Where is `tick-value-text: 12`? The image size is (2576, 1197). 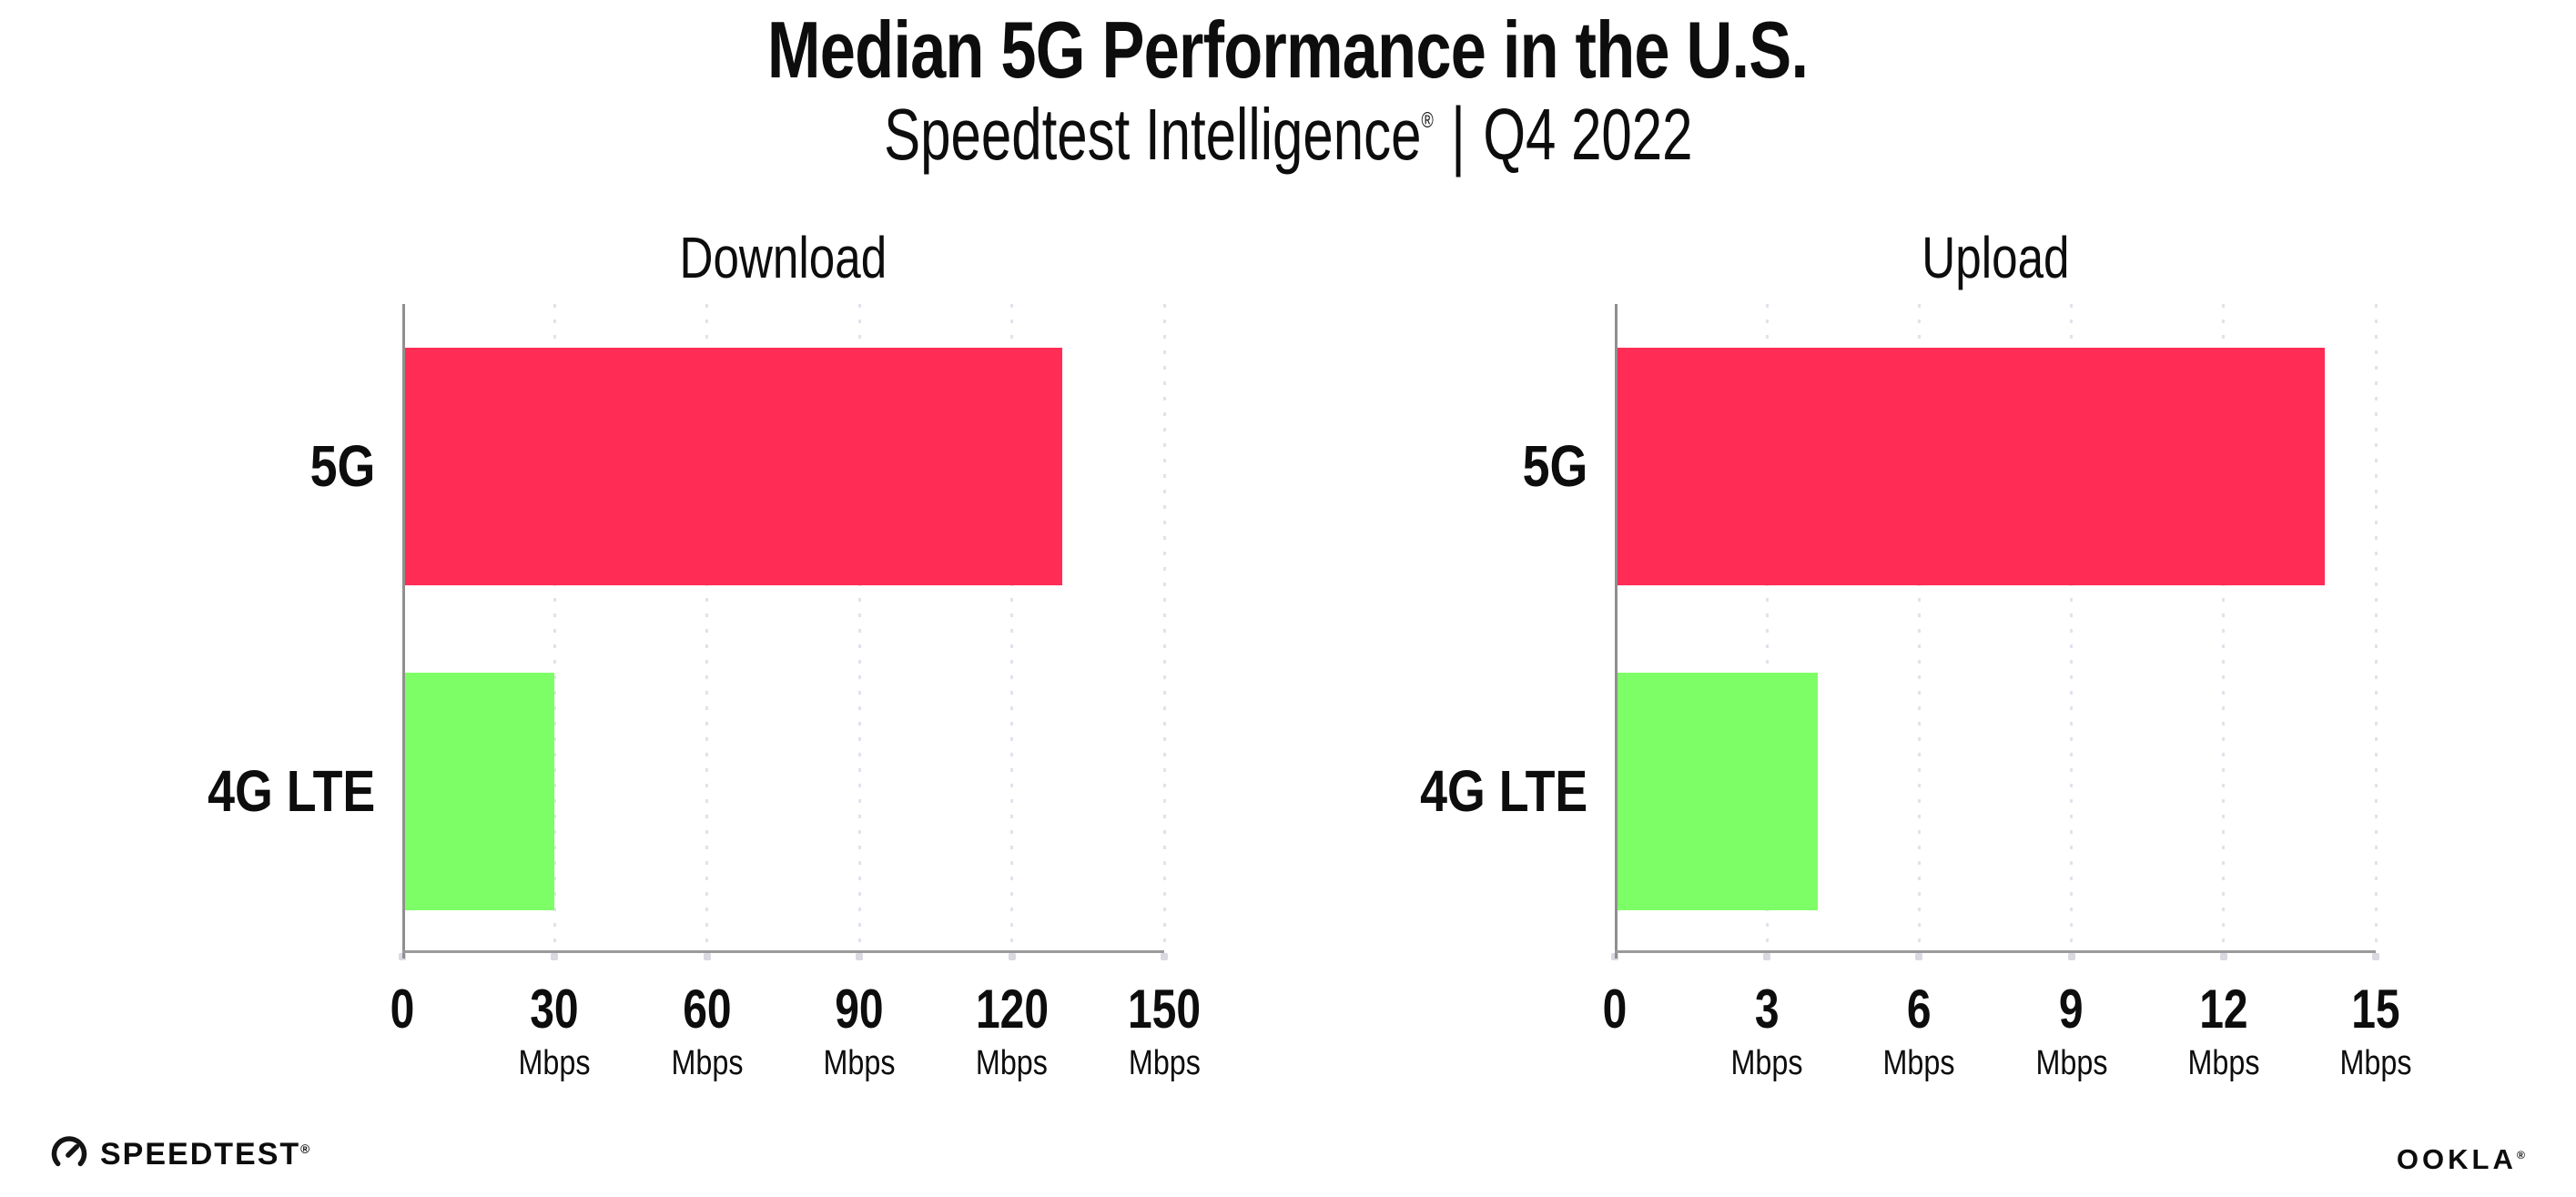 tick-value-text: 12 is located at coordinates (2223, 1010).